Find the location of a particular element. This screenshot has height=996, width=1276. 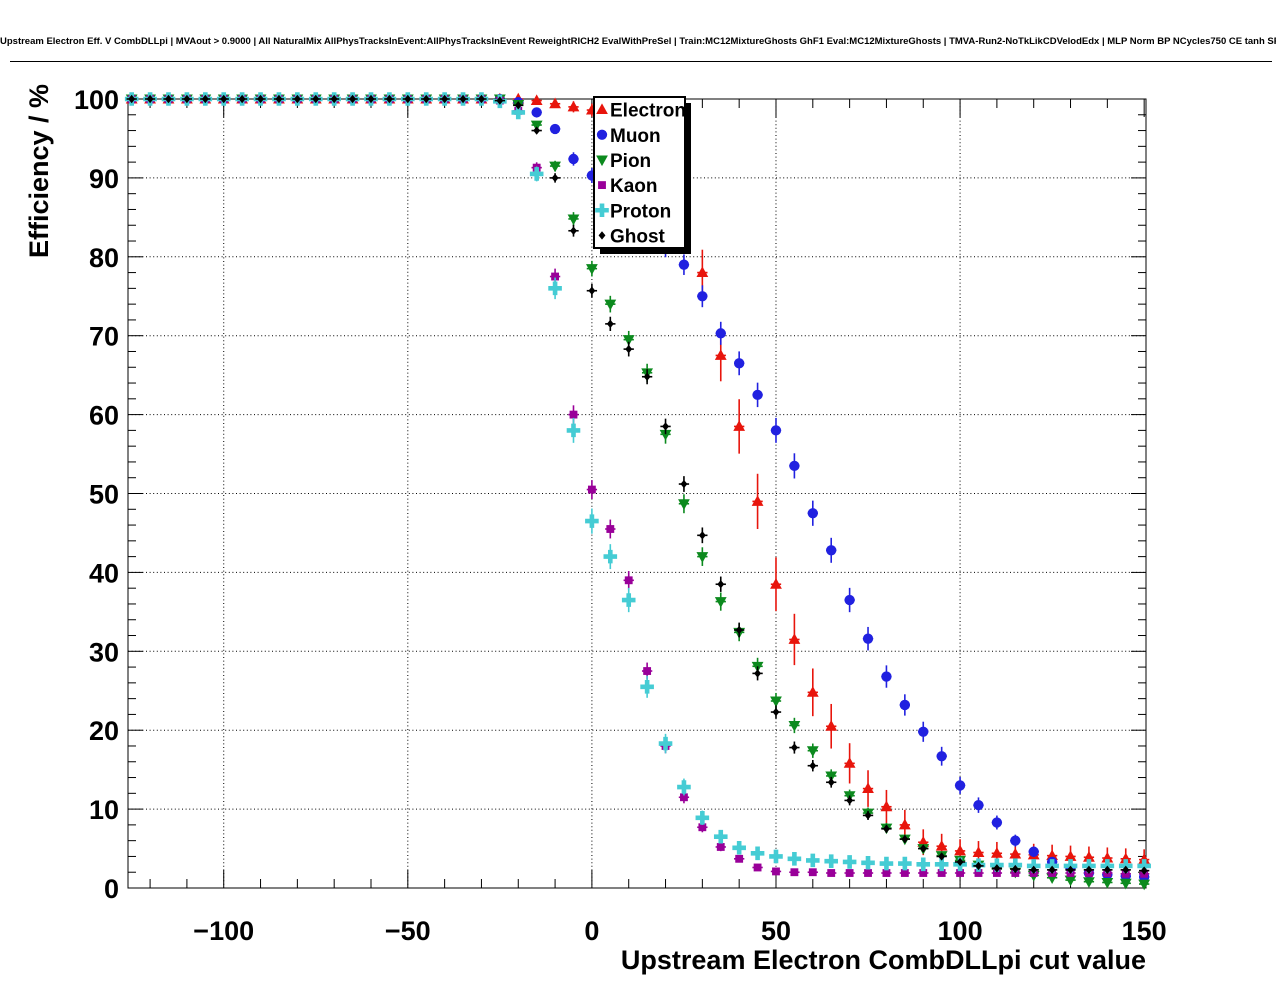

legend-label: Muon is located at coordinates (635, 136).